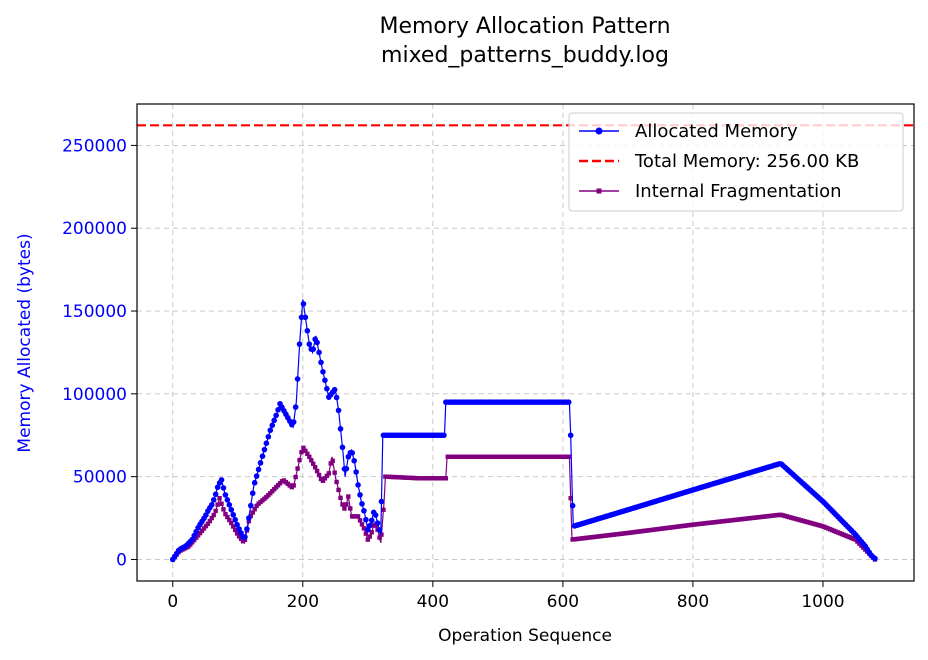 The height and width of the screenshot is (660, 928). I want to click on x-tick-label: 1000, so click(822, 602).